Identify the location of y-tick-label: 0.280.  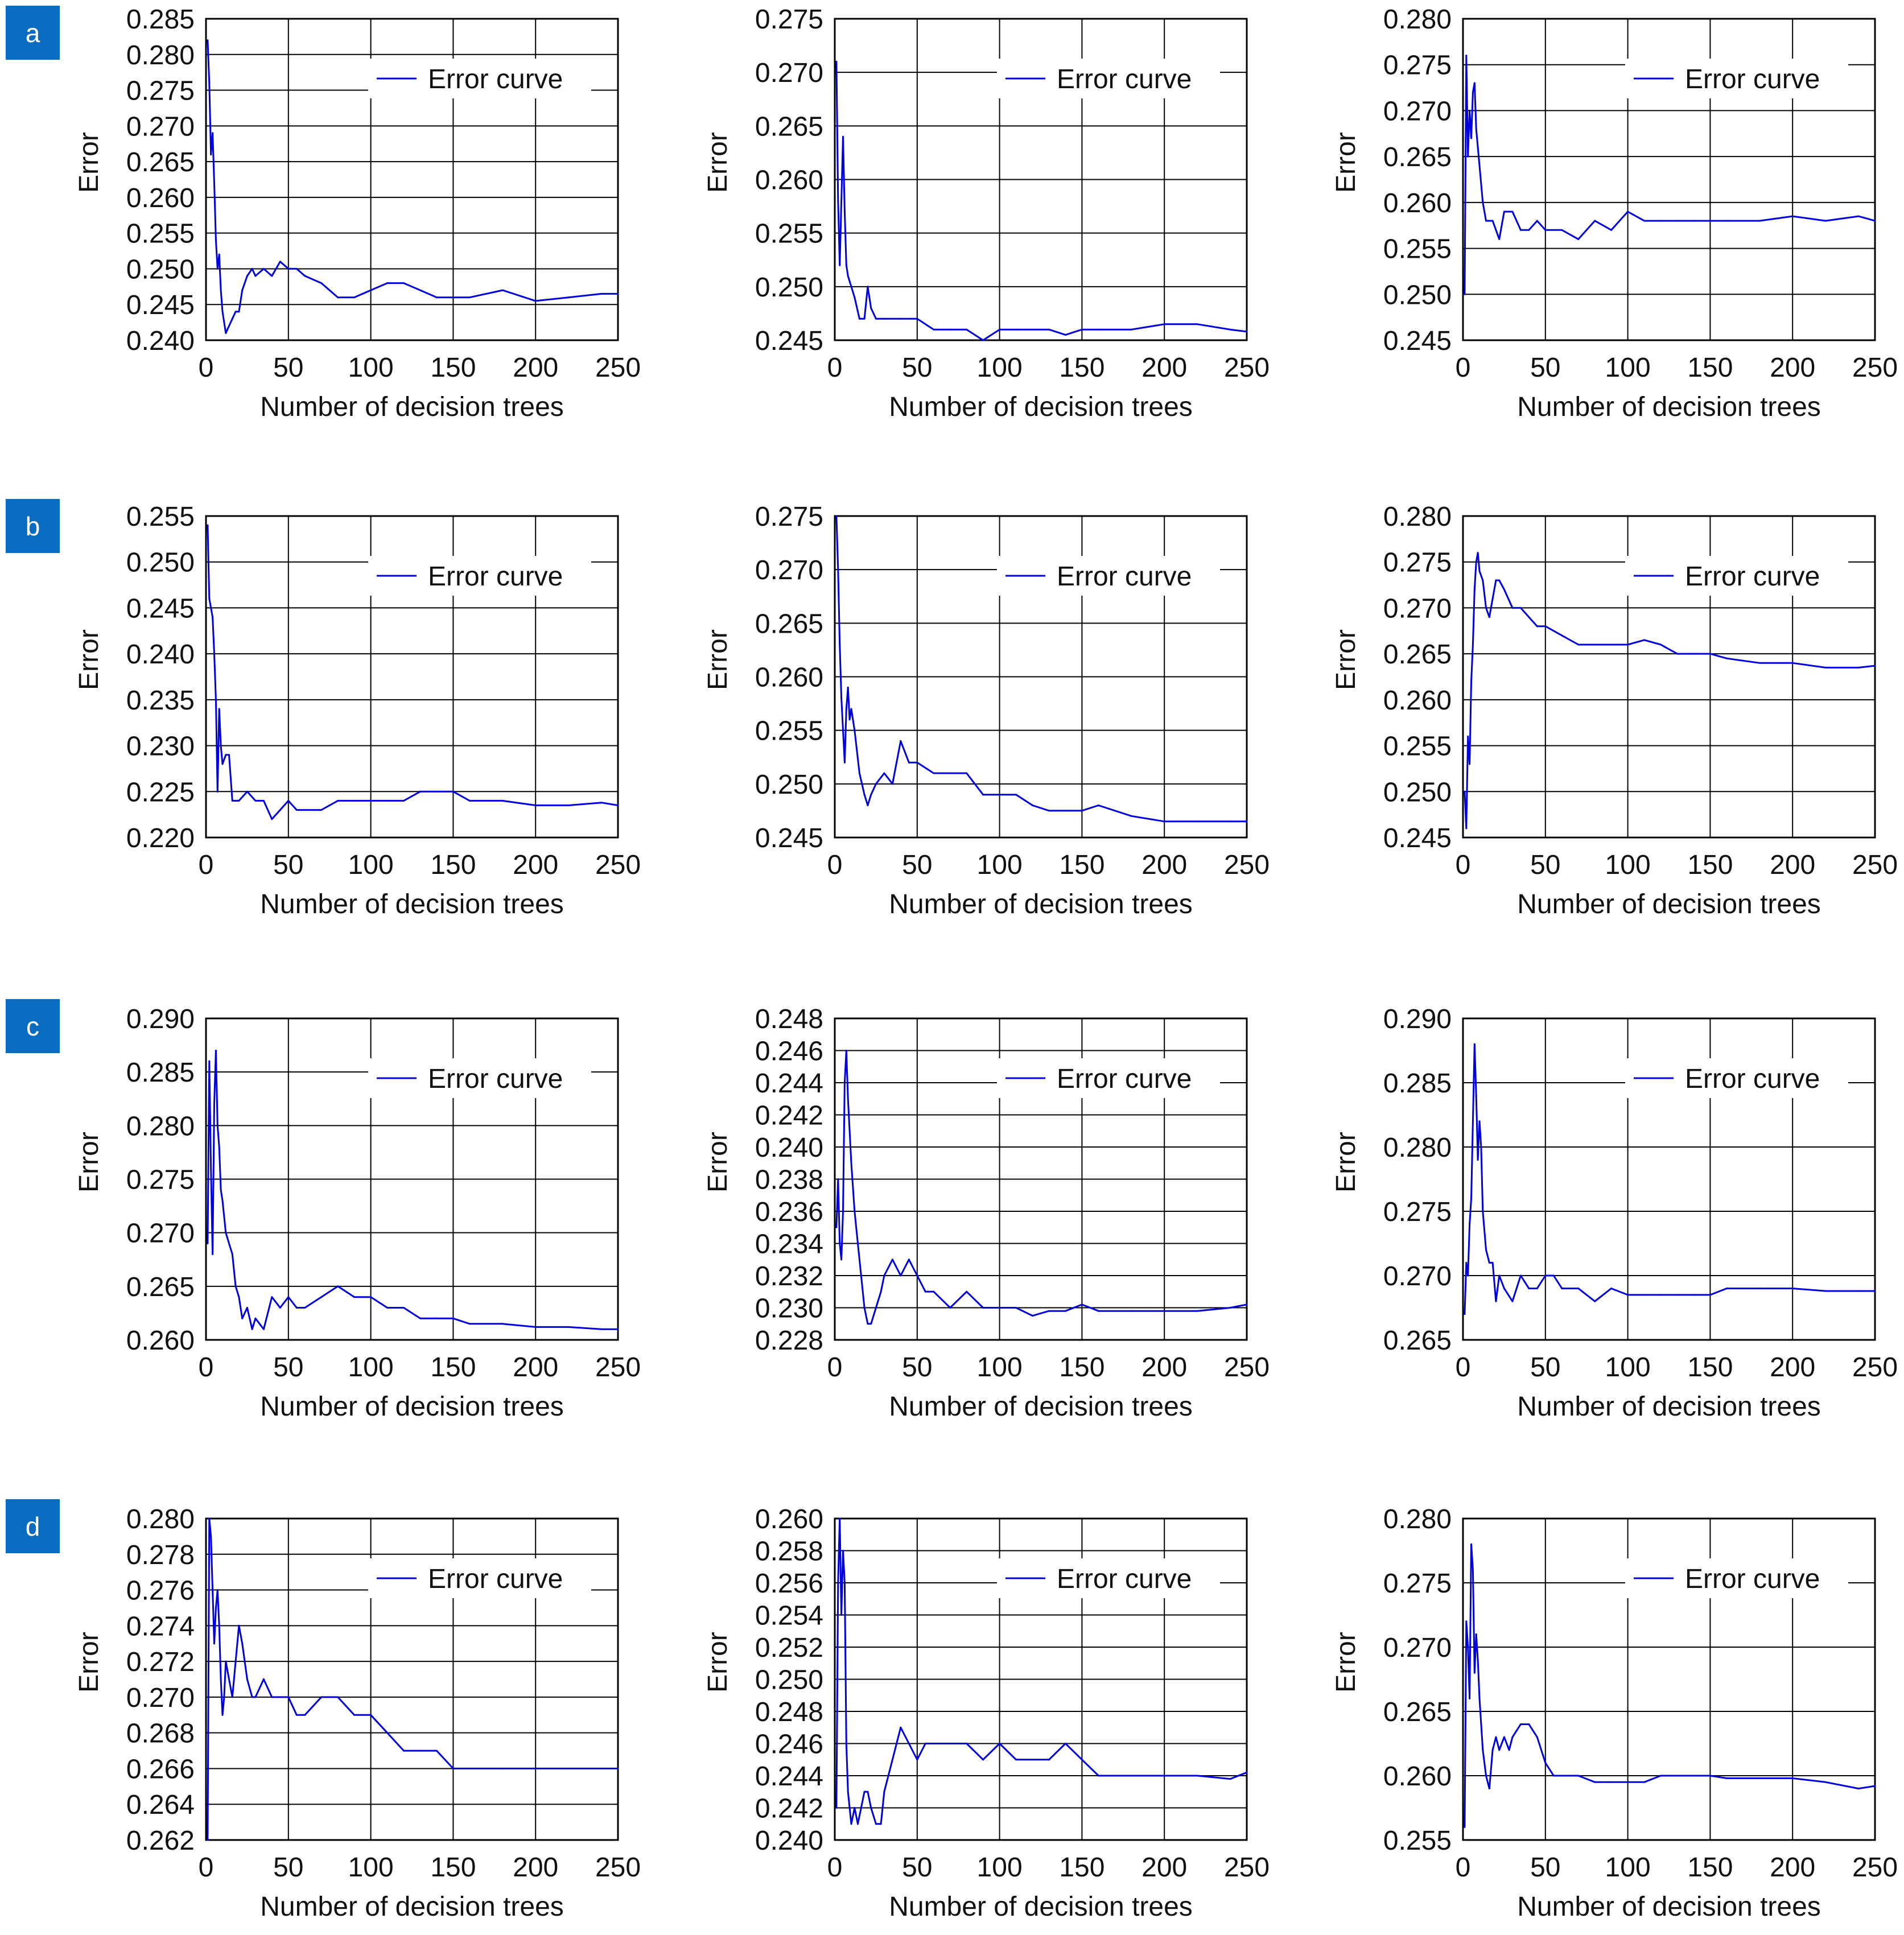
(1417, 1519).